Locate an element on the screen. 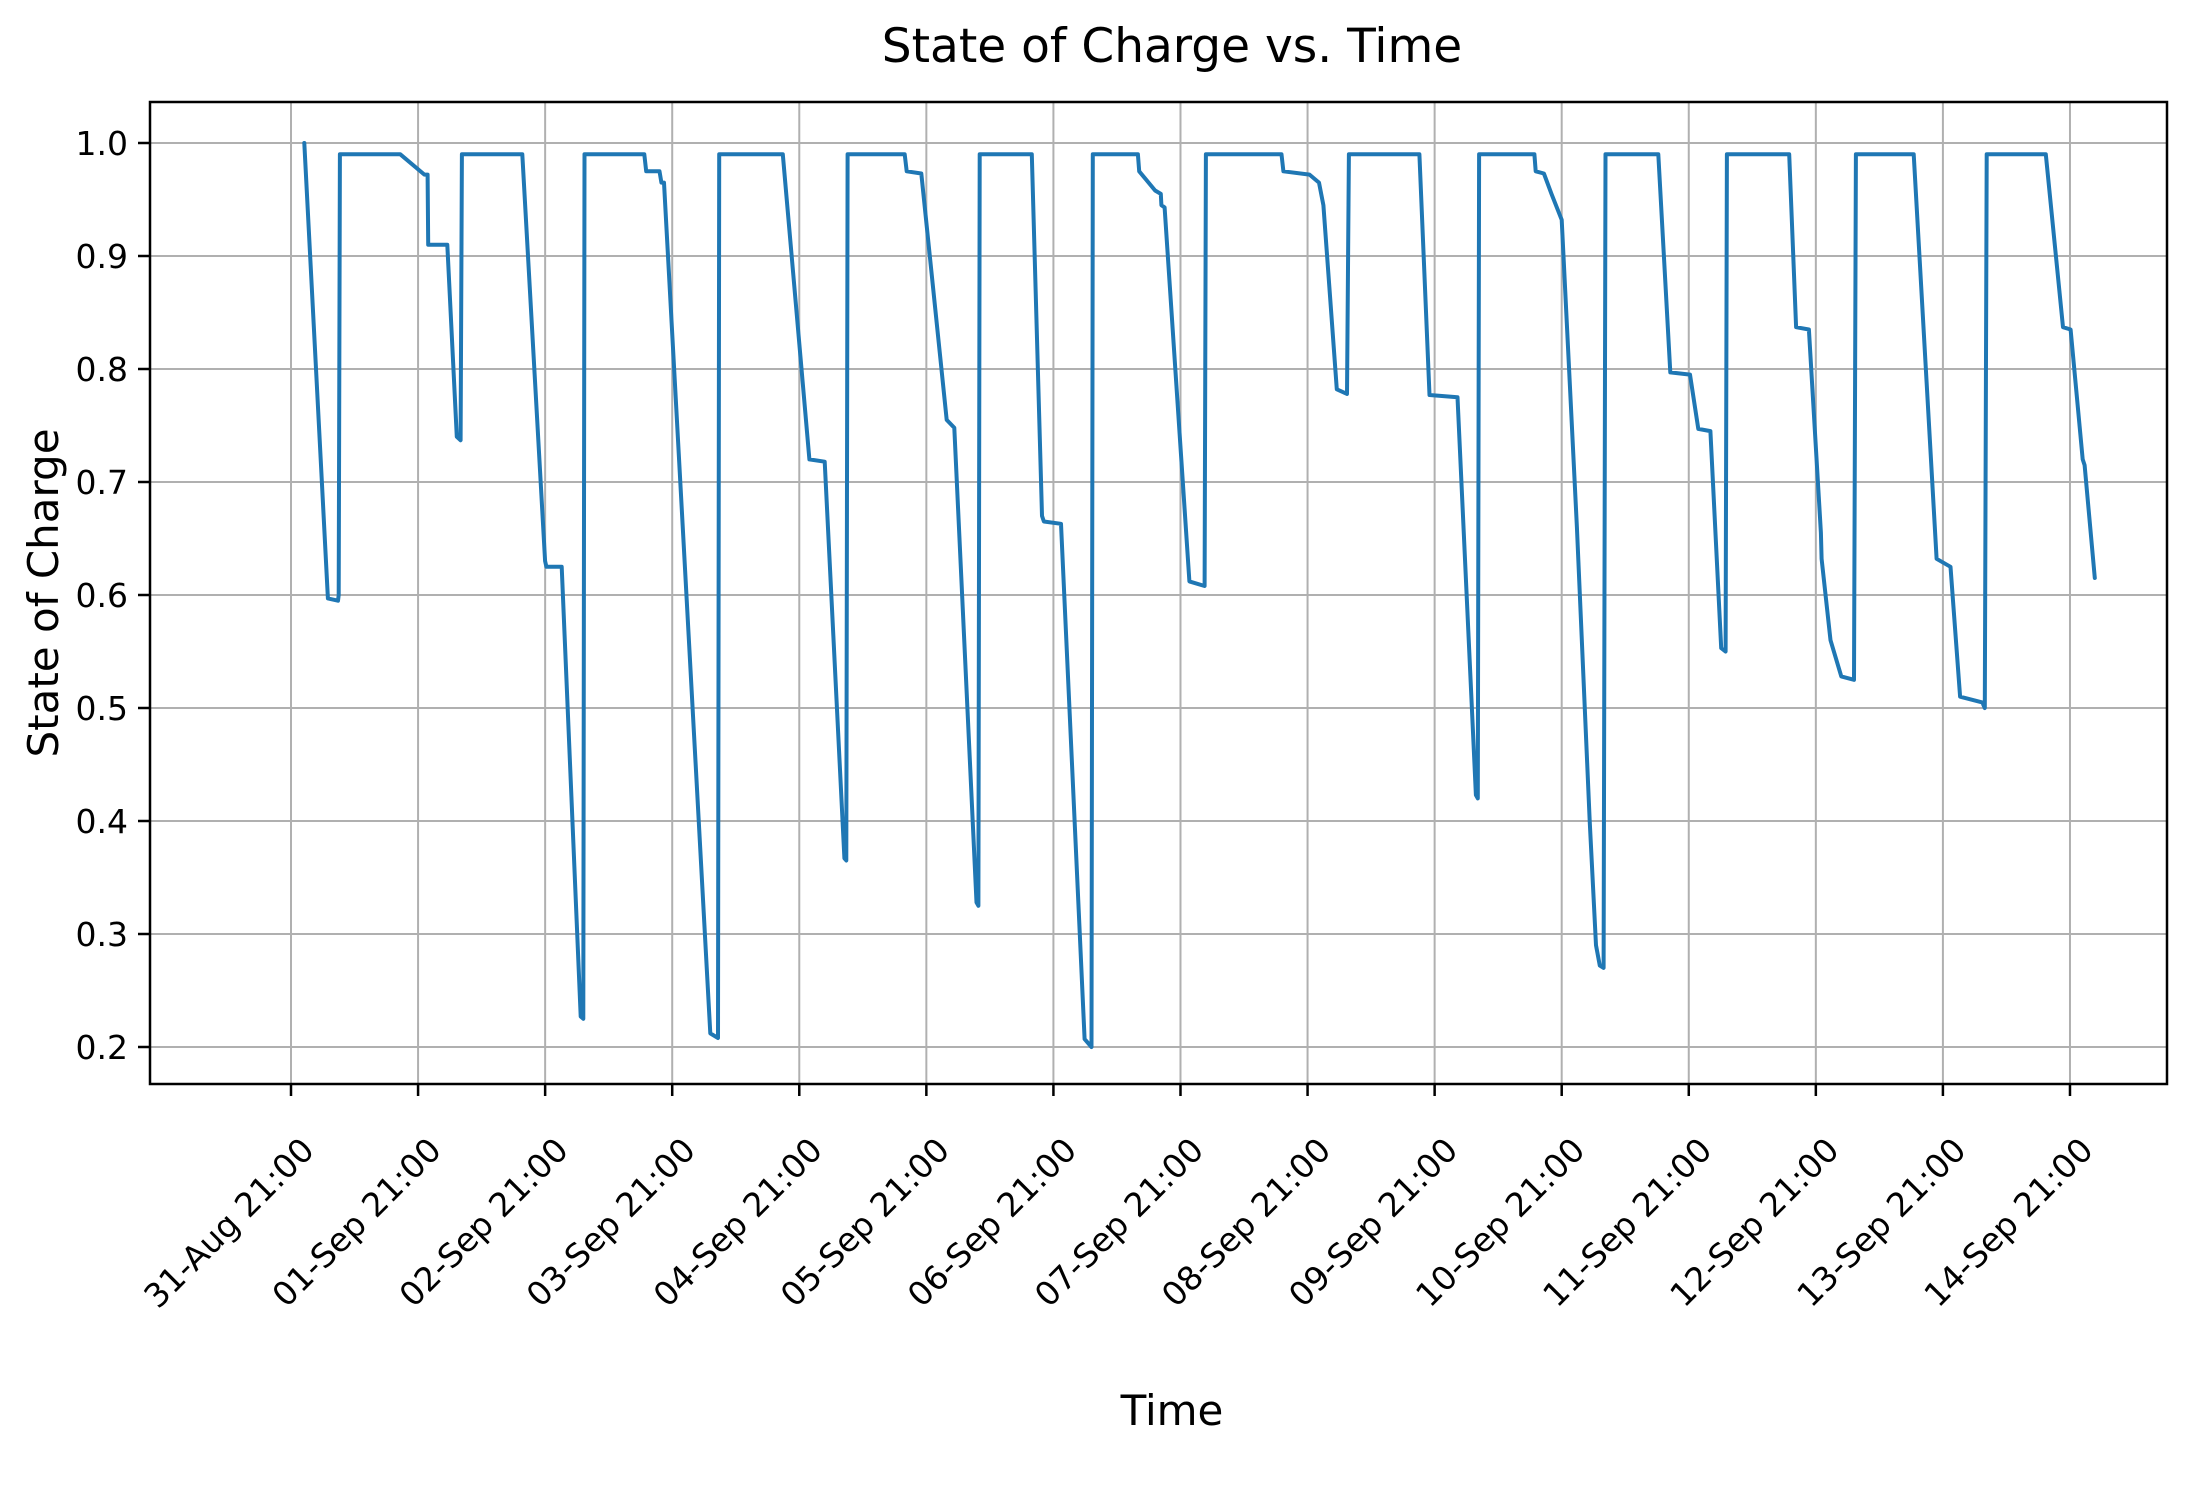  y-tick-label: 1.0 is located at coordinates (102, 143).